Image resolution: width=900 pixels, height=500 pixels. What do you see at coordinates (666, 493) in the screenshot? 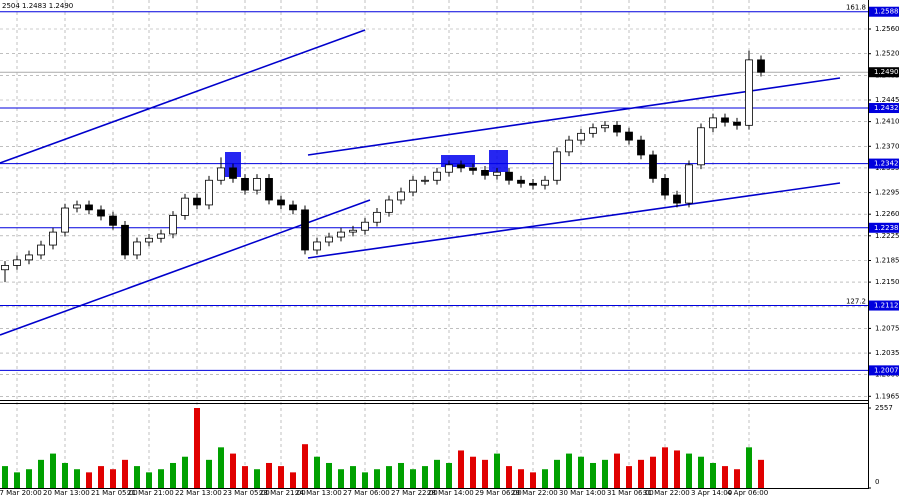
I see `x-tick-label: 31 Mar 22:00` at bounding box center [666, 493].